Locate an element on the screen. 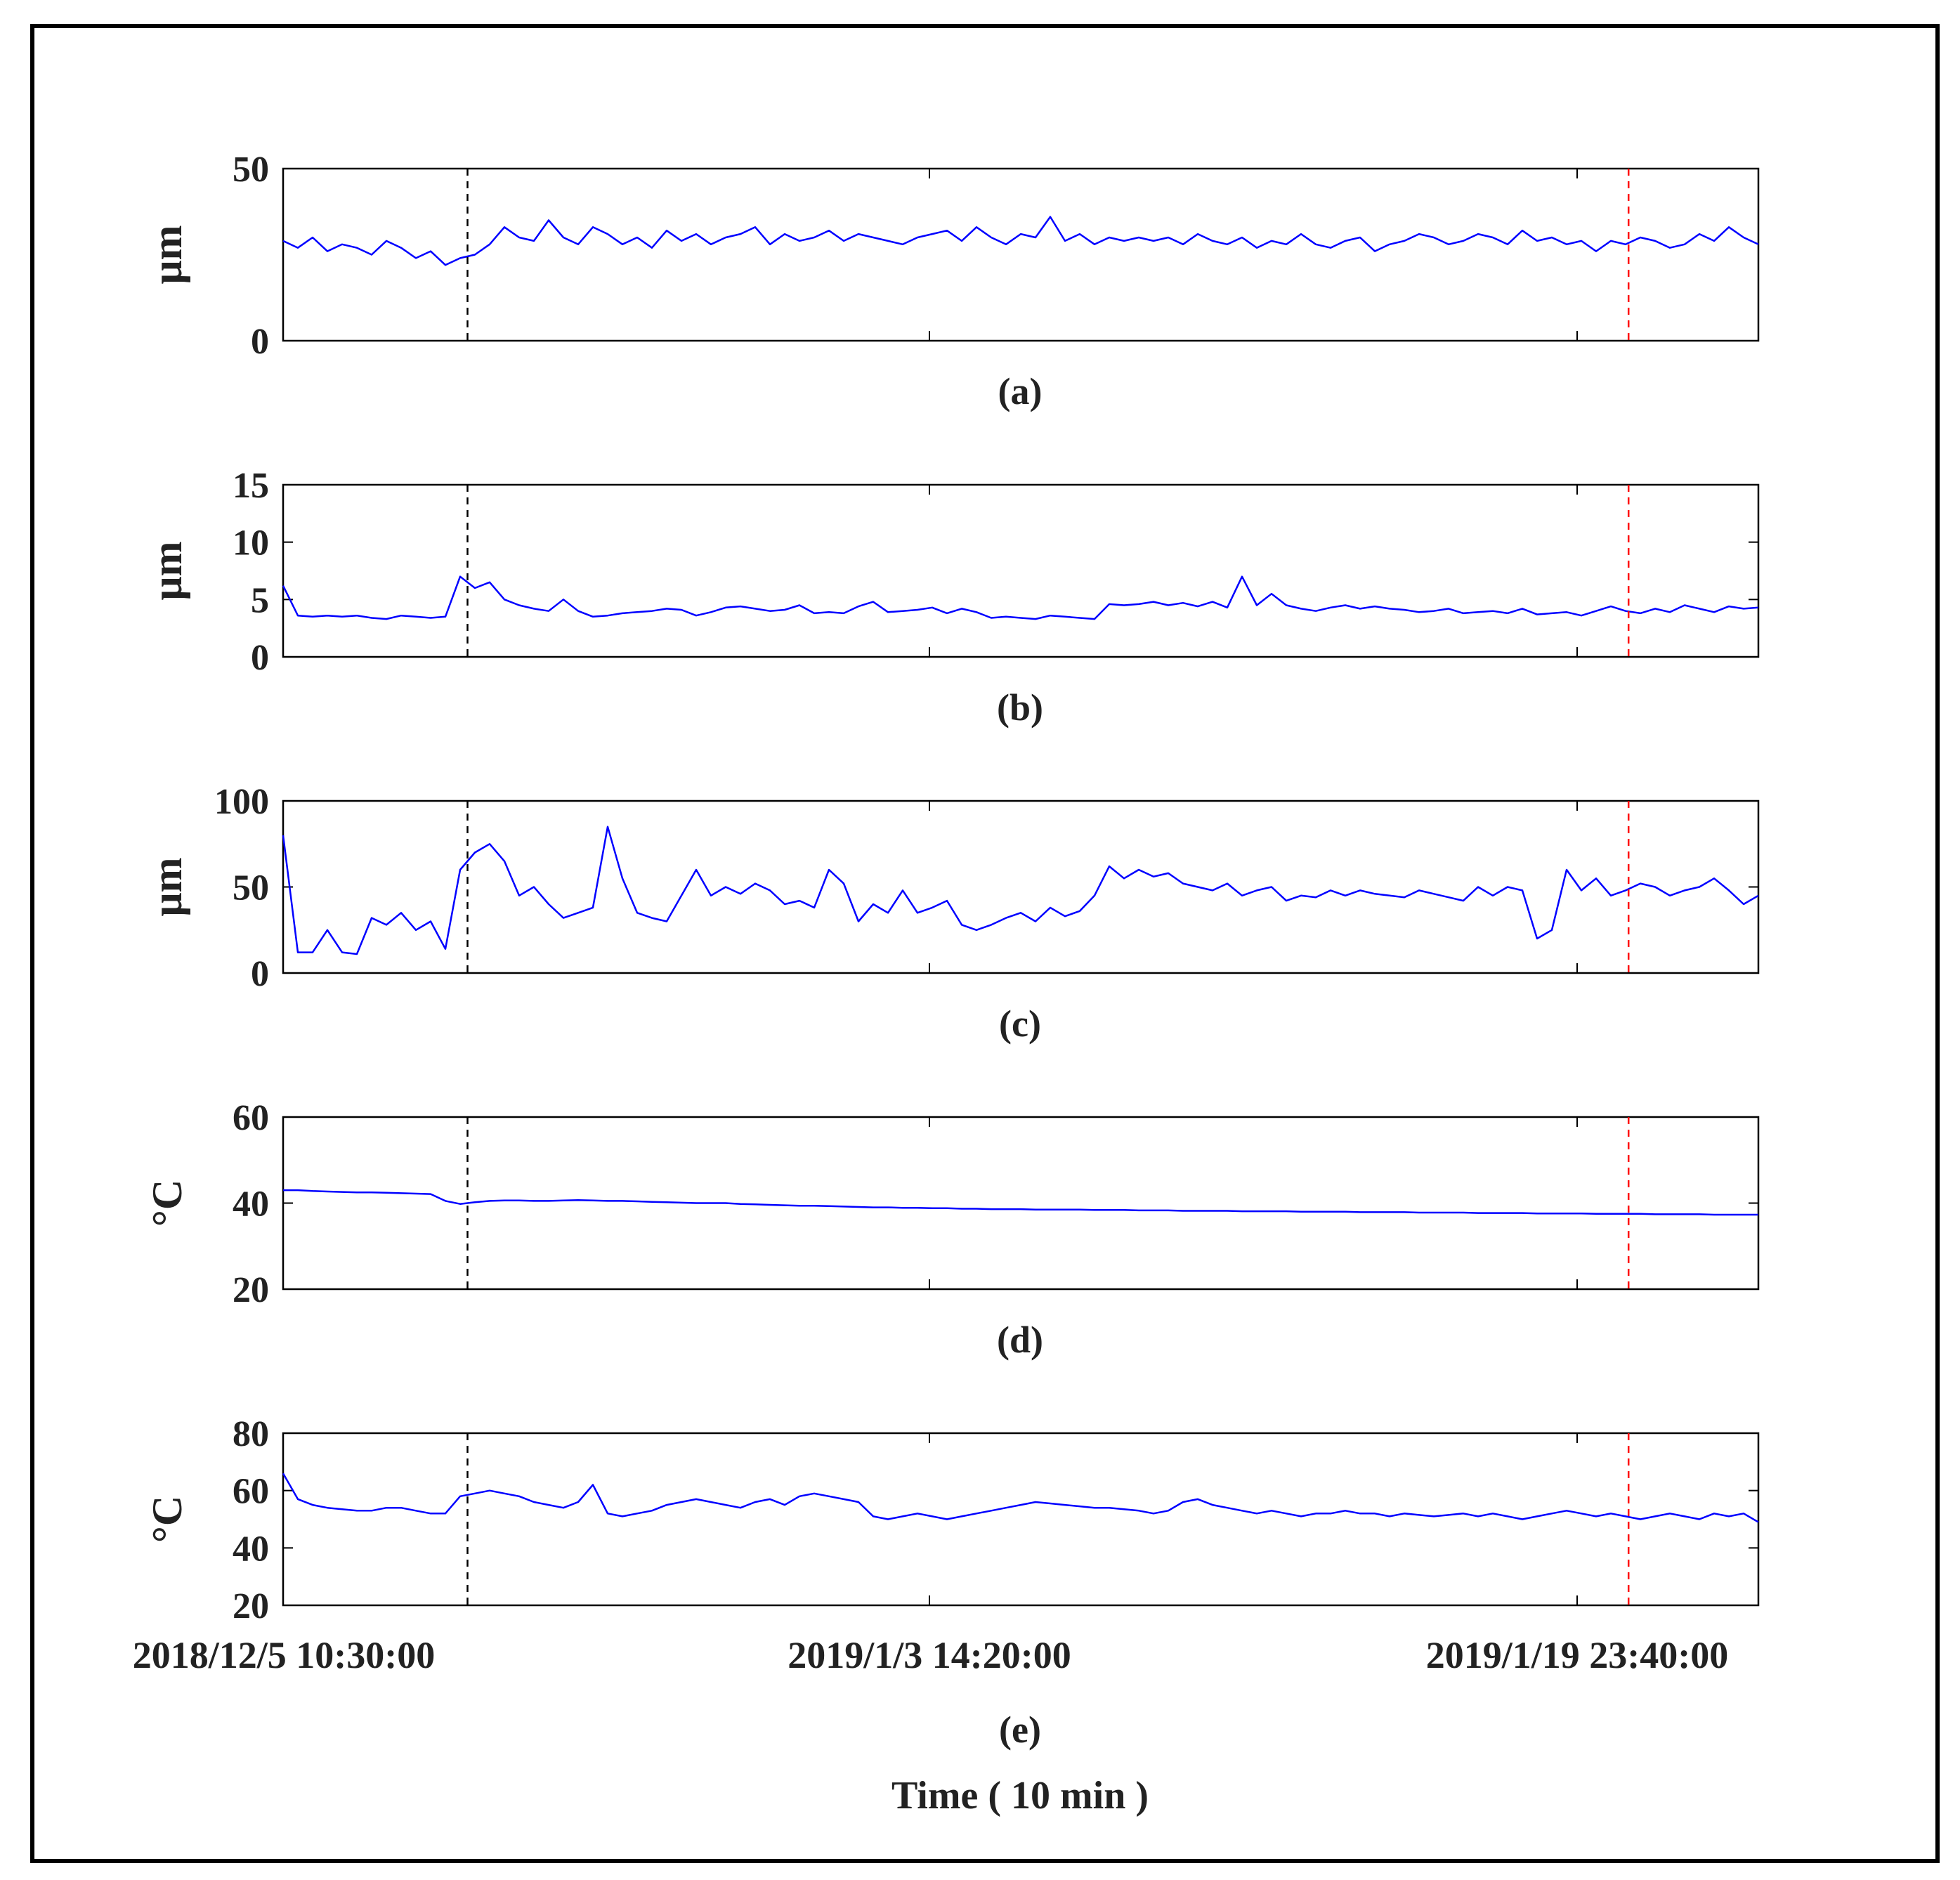  panel-a: 0 50 μm (a) is located at coordinates (952, 281).